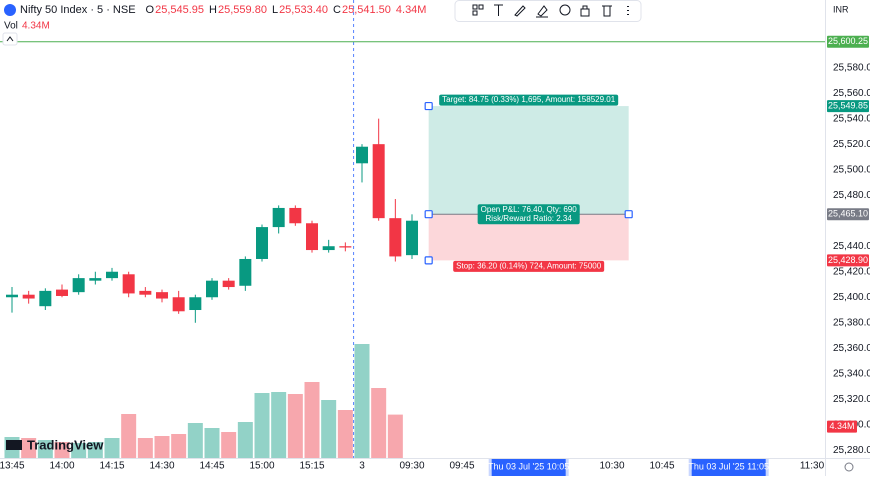 The height and width of the screenshot is (481, 870). I want to click on x-tick-label: 15:00, so click(261, 466).